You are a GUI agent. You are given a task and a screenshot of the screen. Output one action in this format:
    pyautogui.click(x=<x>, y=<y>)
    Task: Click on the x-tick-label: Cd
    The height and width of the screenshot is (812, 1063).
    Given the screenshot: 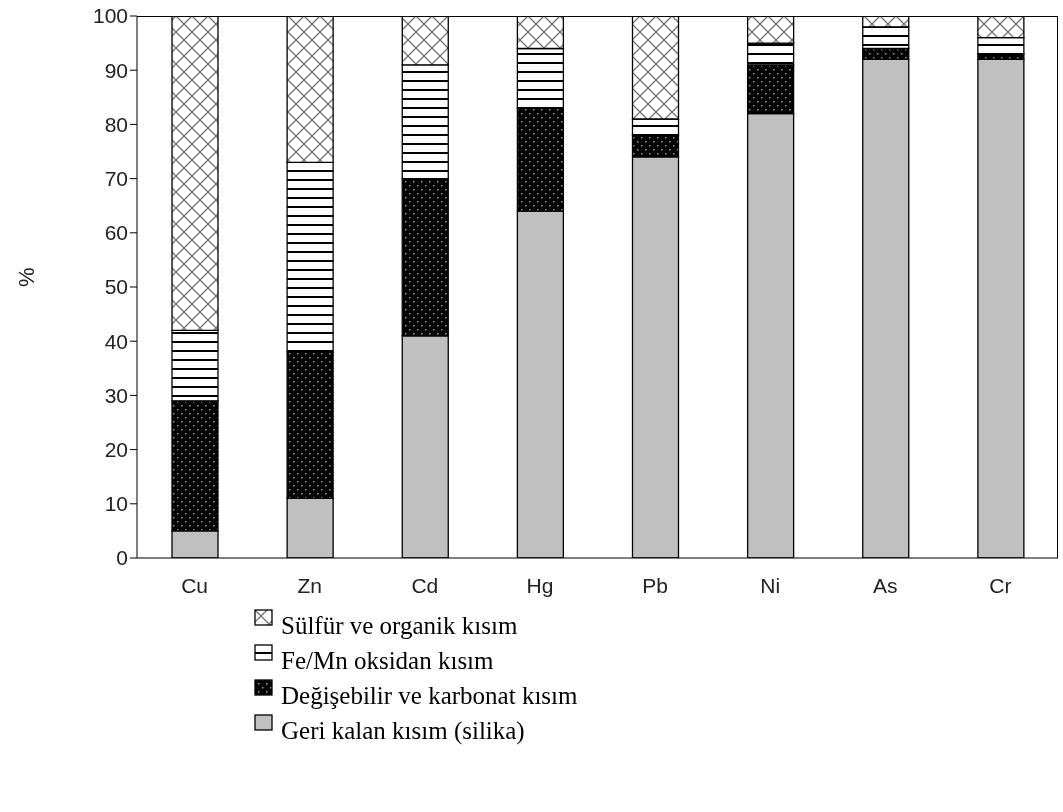 What is the action you would take?
    pyautogui.click(x=425, y=585)
    